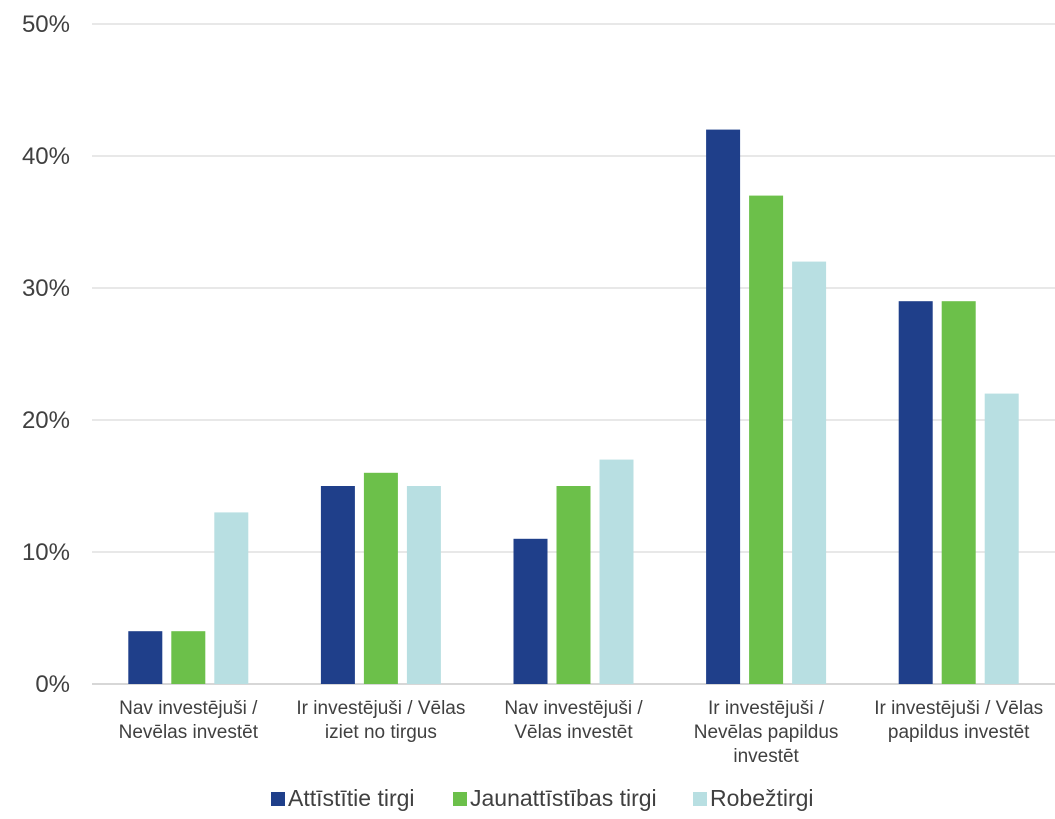 The height and width of the screenshot is (819, 1055). Describe the element at coordinates (958, 720) in the screenshot. I see `x-category-label: Ir investējuši / Vēlas papildus investēt` at that location.